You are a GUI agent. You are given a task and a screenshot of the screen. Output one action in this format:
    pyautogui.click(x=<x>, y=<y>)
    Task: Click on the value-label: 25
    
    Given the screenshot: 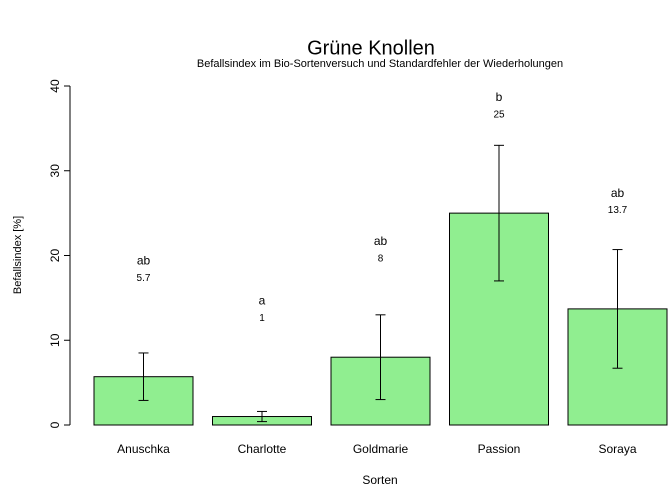 What is the action you would take?
    pyautogui.click(x=499, y=114)
    